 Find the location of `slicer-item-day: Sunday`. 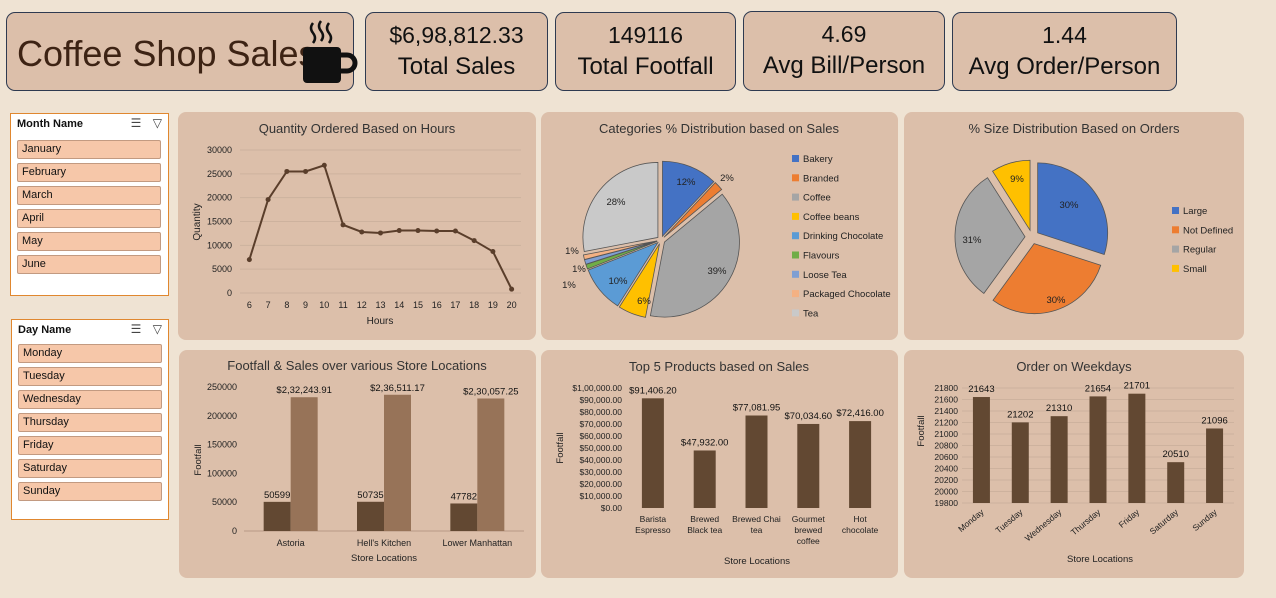

slicer-item-day: Sunday is located at coordinates (90, 491).